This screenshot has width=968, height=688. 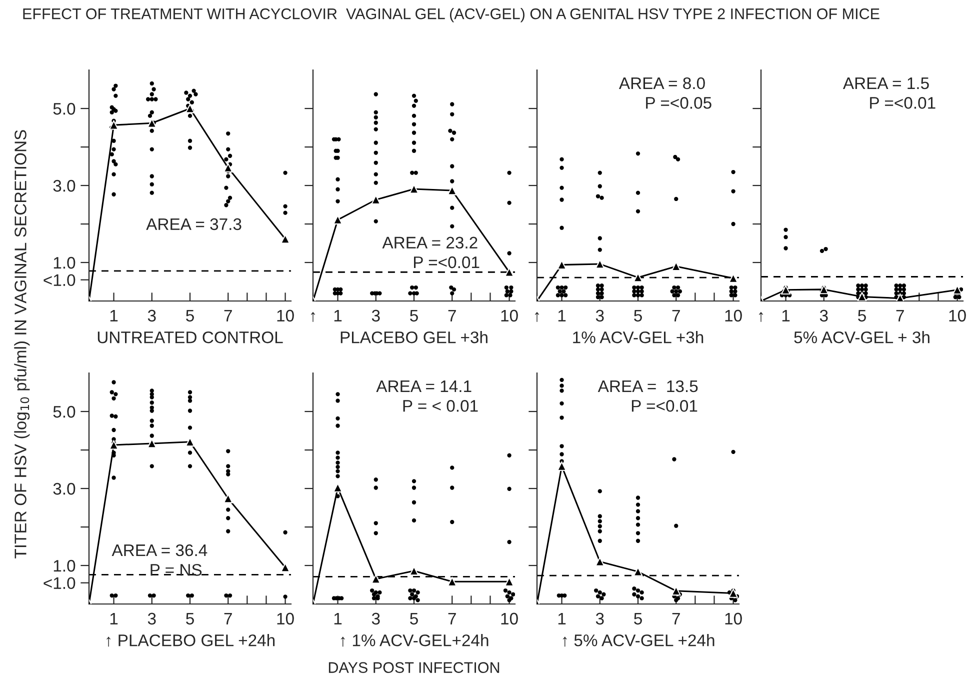 What do you see at coordinates (638, 337) in the screenshot?
I see `text: 1% ACV-GEL +3h` at bounding box center [638, 337].